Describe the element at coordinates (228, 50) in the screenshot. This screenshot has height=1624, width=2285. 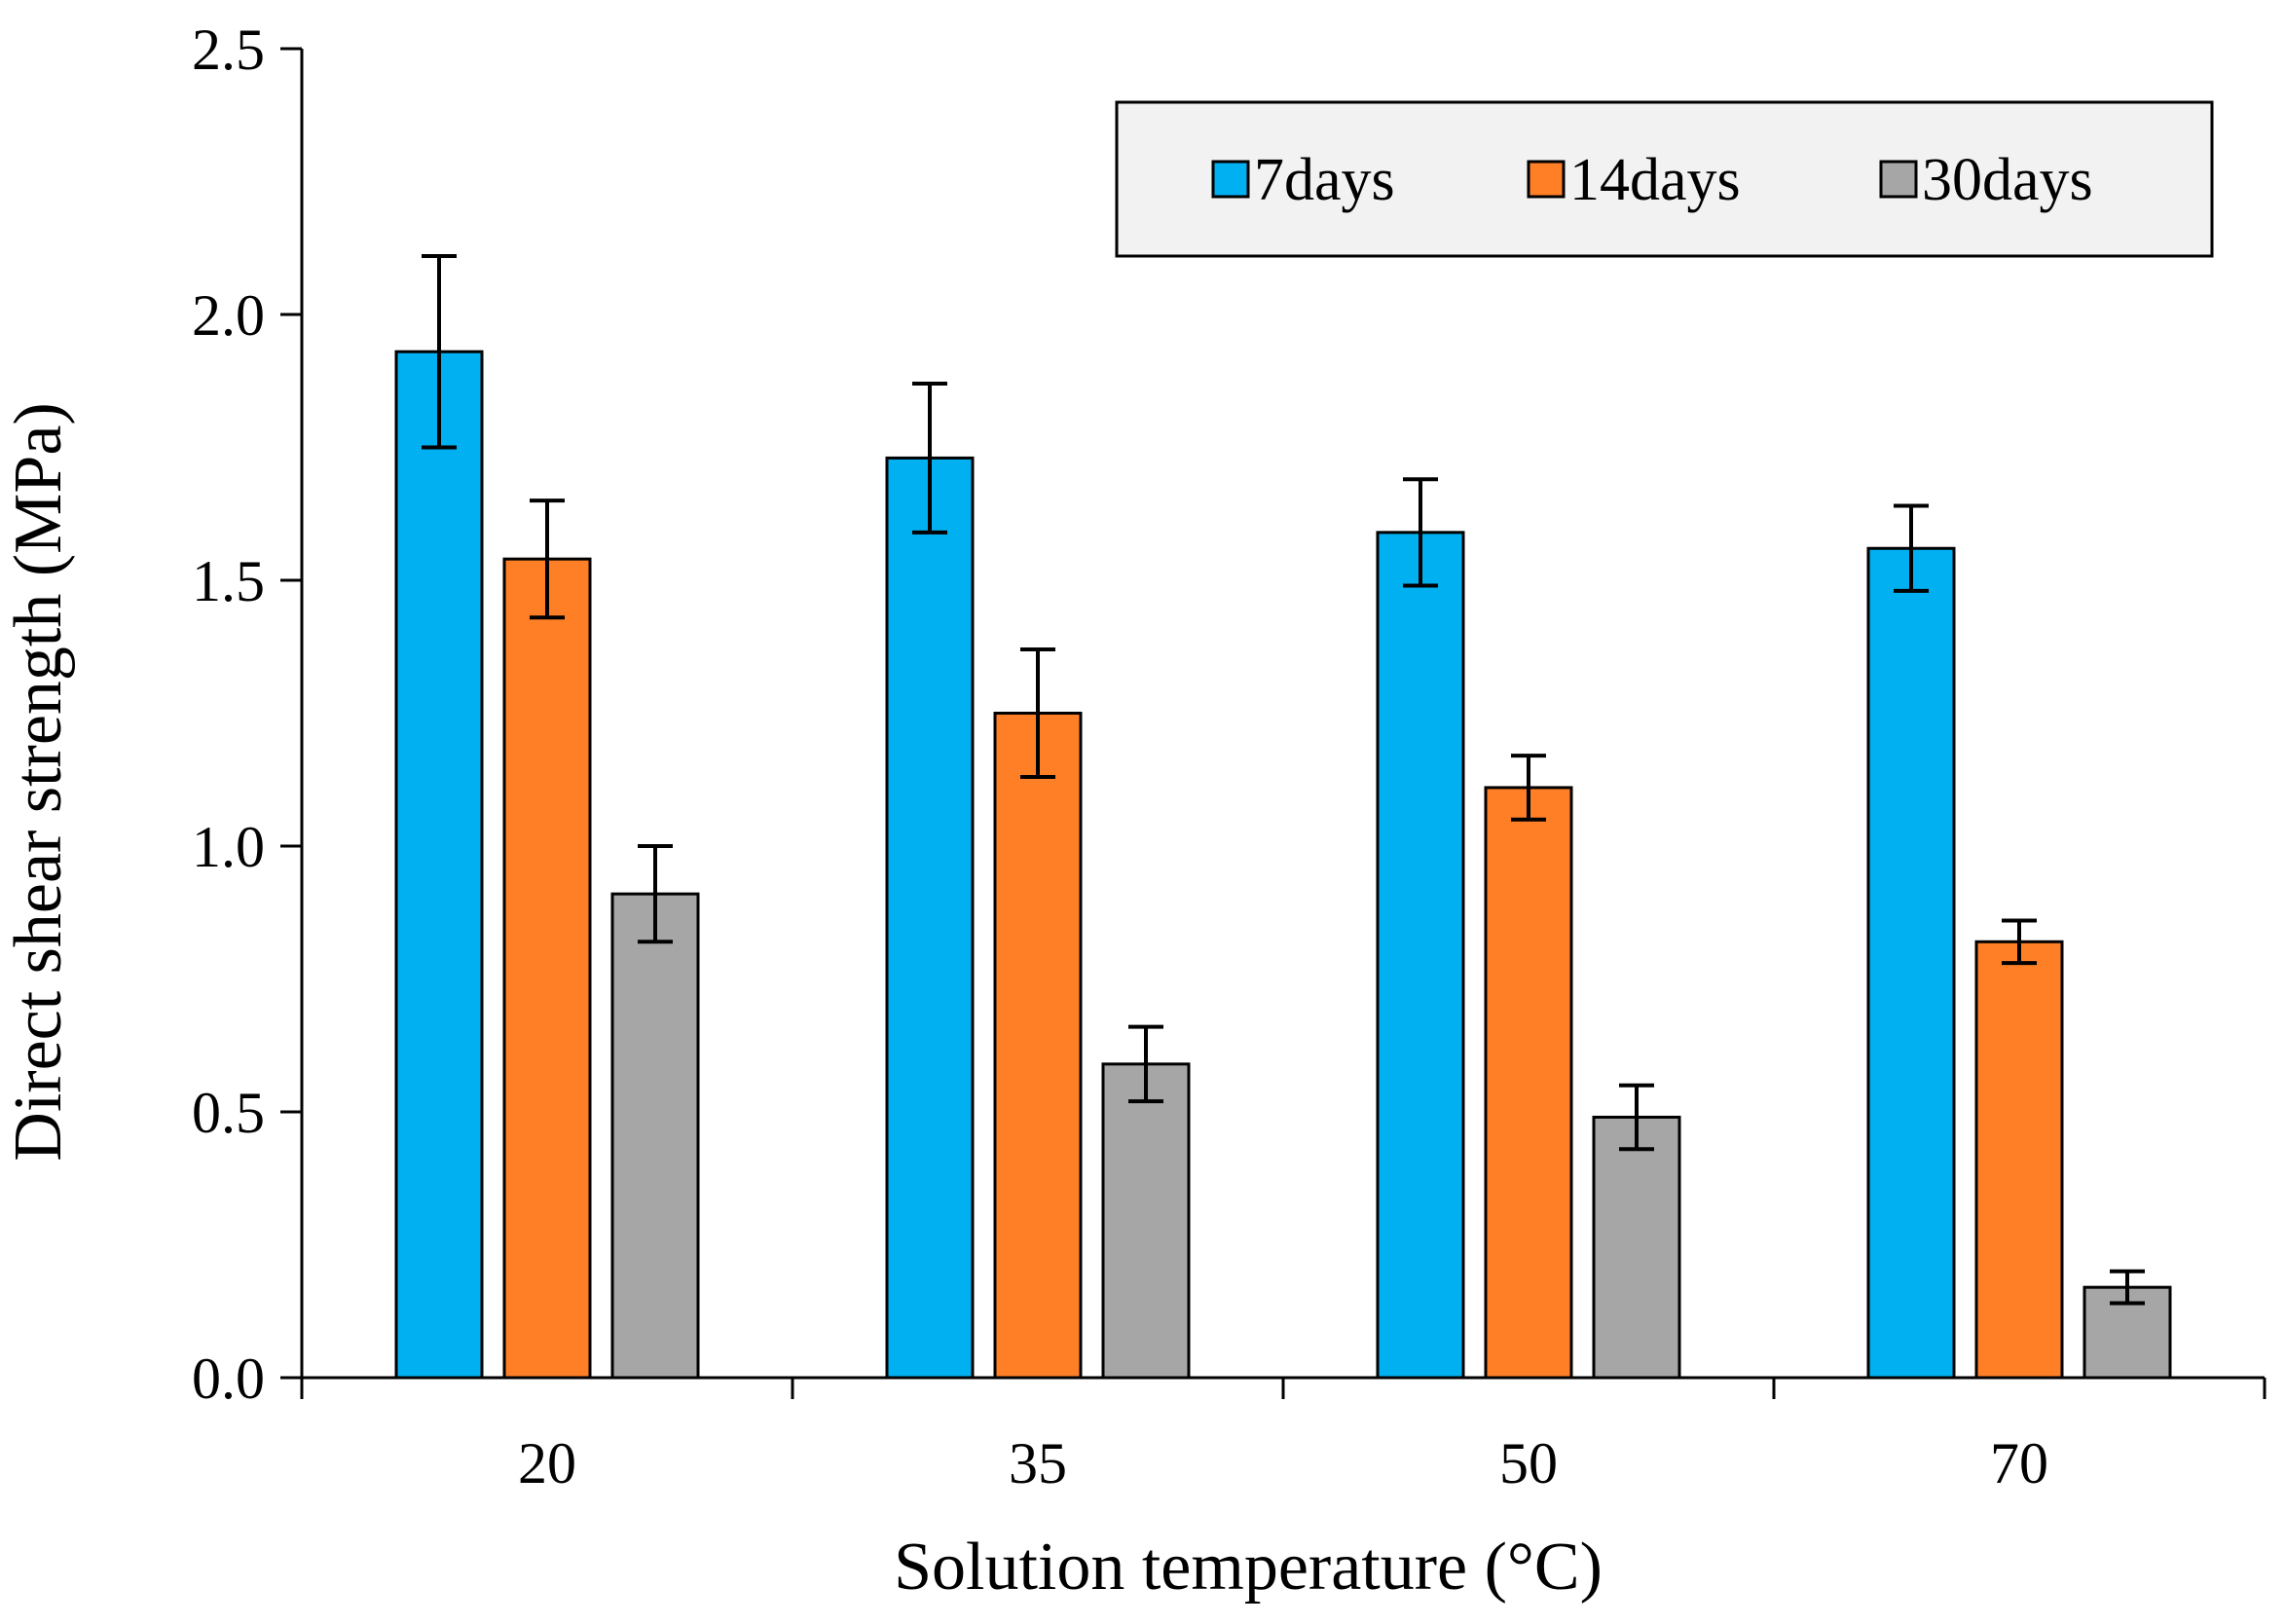
I see `y-tick-label-2.5: 2.5` at that location.